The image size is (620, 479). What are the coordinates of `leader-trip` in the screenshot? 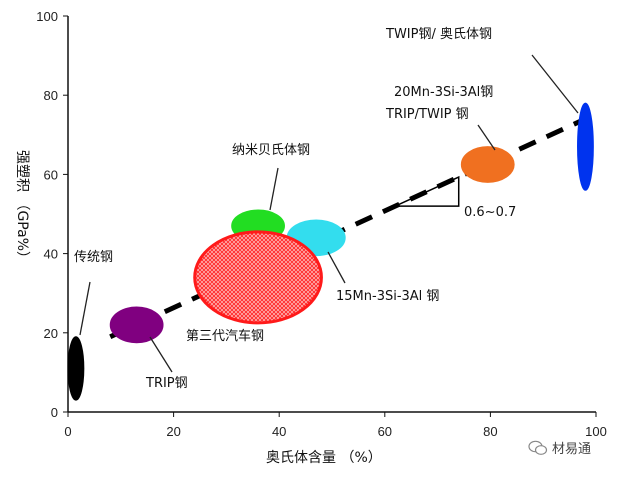 It's located at (161, 354).